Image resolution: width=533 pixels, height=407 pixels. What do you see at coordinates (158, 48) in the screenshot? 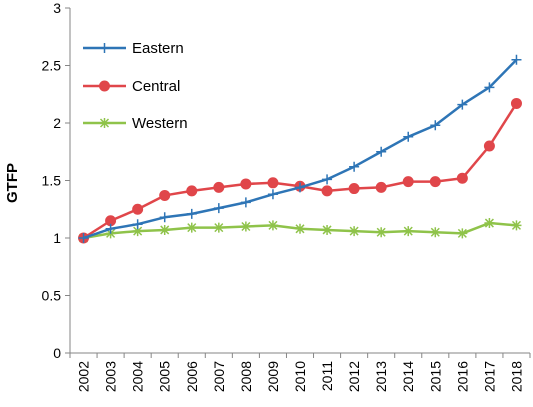
I see `legend-label-eastern: Eastern` at bounding box center [158, 48].